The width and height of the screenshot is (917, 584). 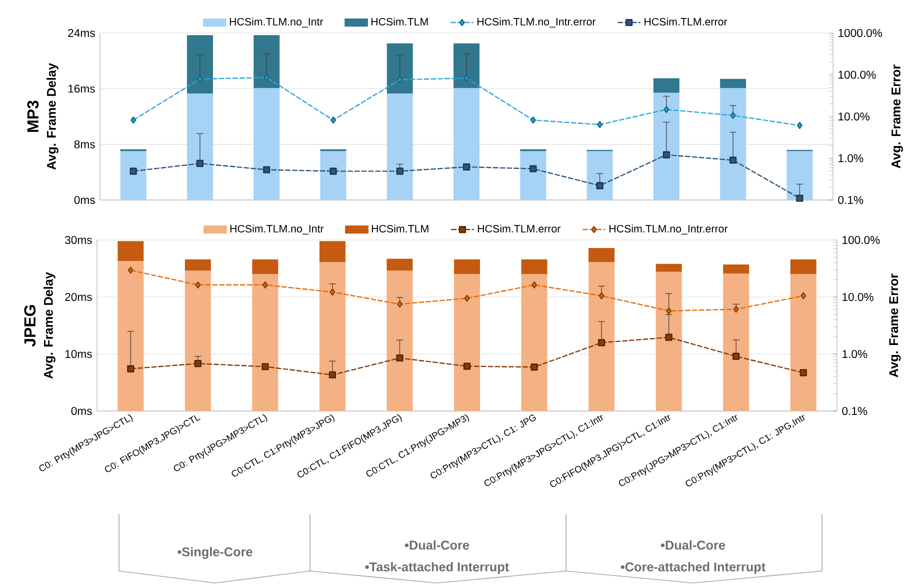 What do you see at coordinates (30, 326) in the screenshot?
I see `text: JPEG` at bounding box center [30, 326].